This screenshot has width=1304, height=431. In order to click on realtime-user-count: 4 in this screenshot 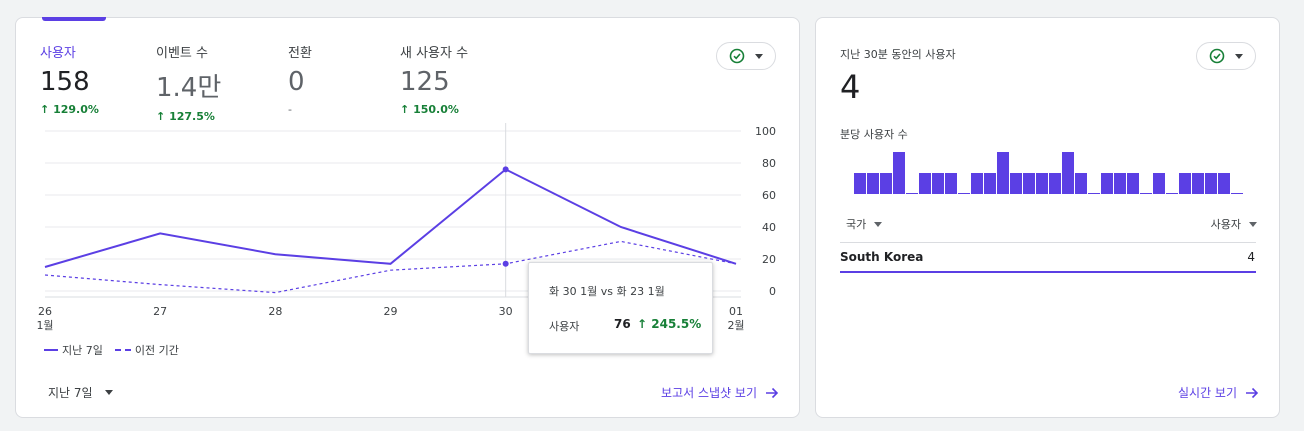, I will do `click(850, 87)`.